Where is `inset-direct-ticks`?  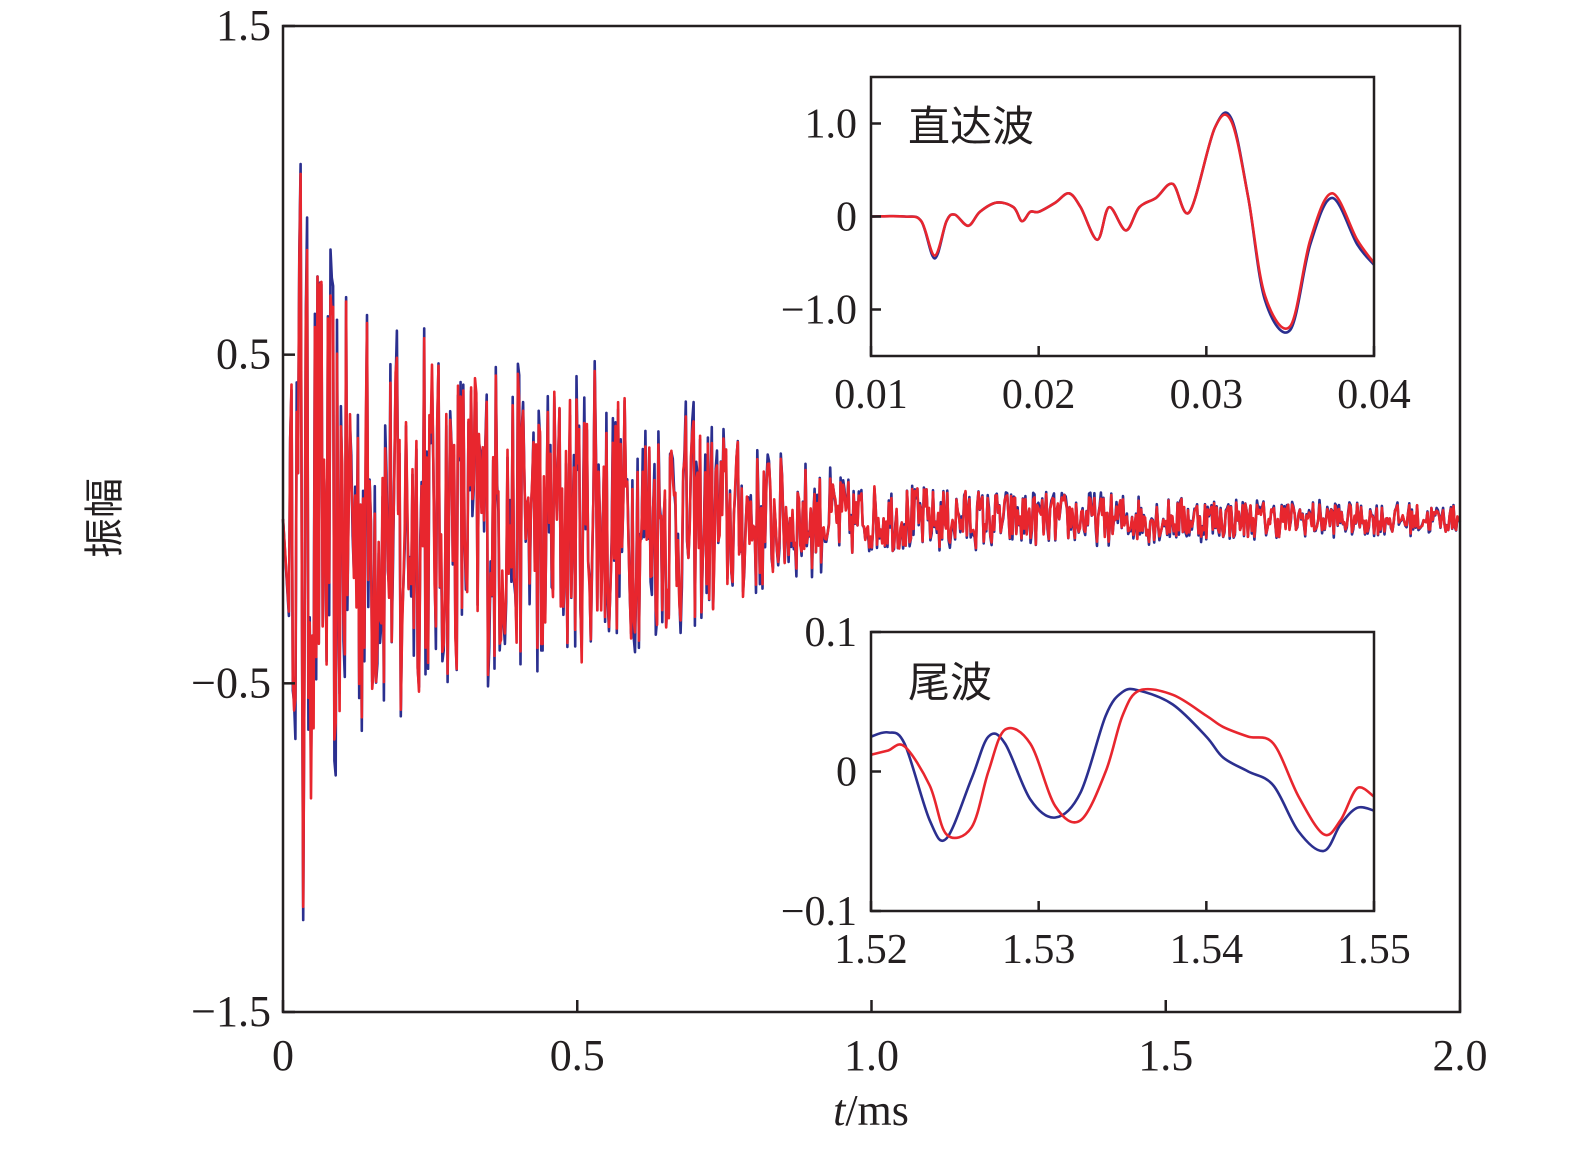 inset-direct-ticks is located at coordinates (1122, 239).